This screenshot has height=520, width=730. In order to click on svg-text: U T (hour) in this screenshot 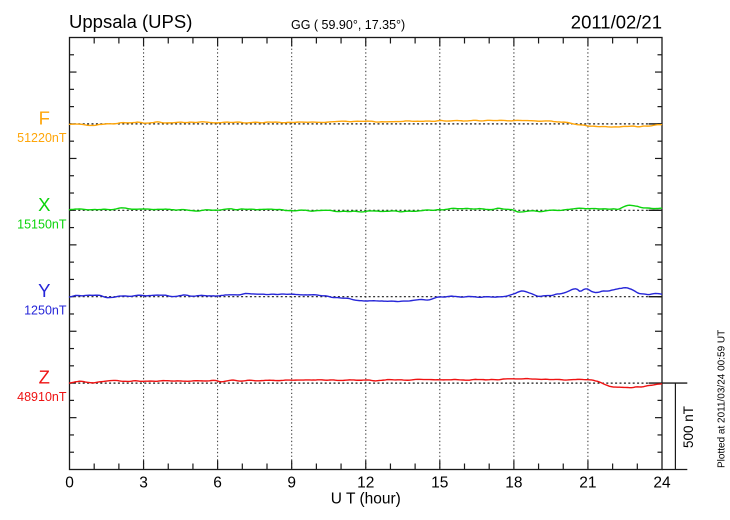, I will do `click(366, 499)`.